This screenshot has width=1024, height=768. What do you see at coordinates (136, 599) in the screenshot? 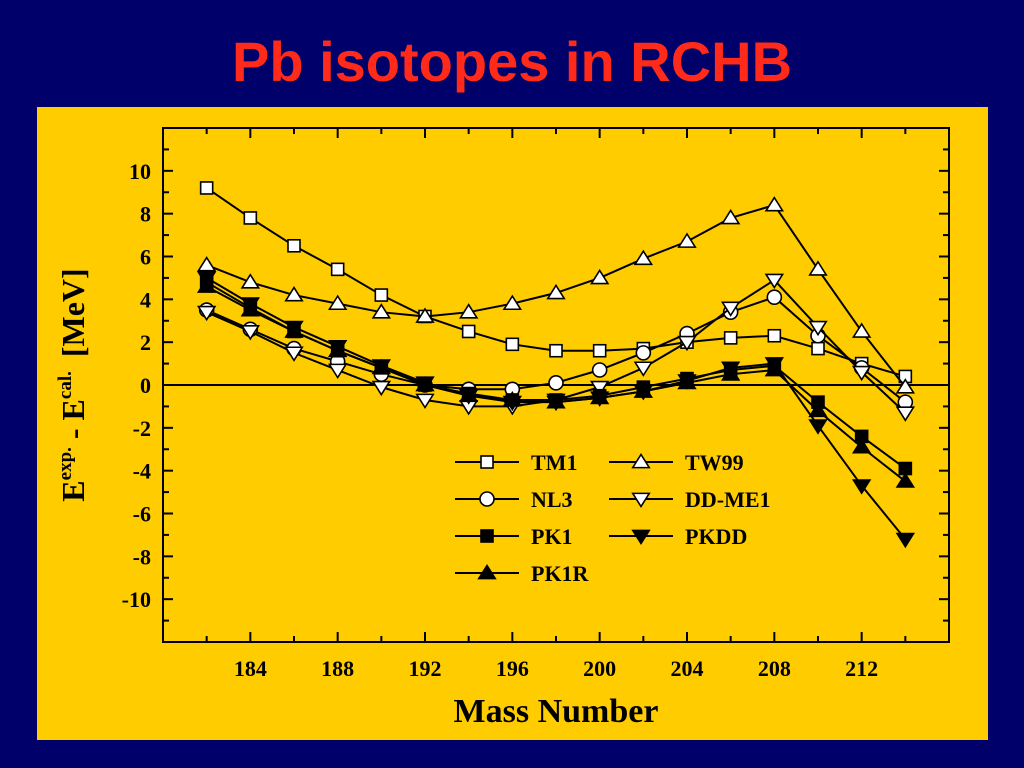
I see `y-tick-label: -10` at bounding box center [136, 599].